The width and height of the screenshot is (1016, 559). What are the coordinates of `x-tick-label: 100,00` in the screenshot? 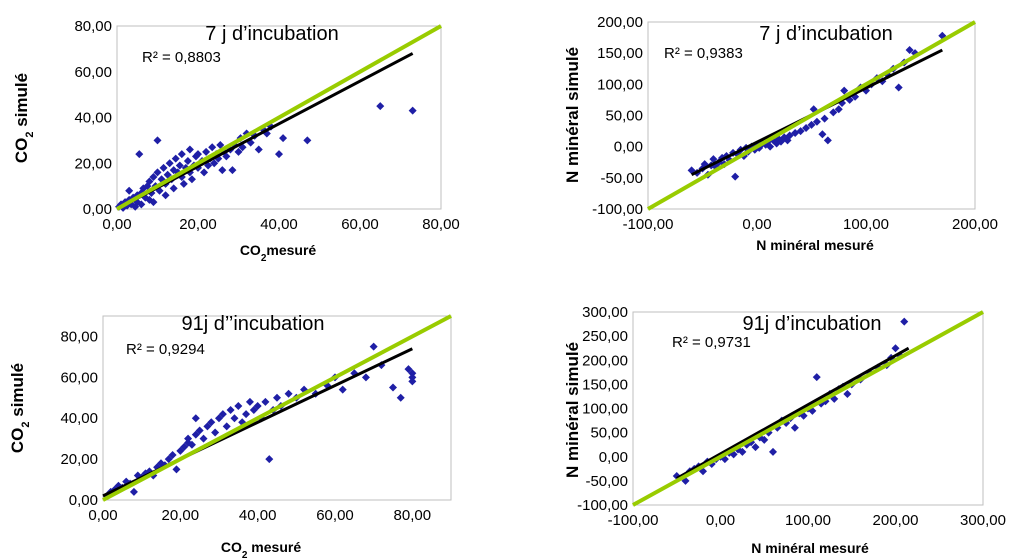 It's located at (808, 520).